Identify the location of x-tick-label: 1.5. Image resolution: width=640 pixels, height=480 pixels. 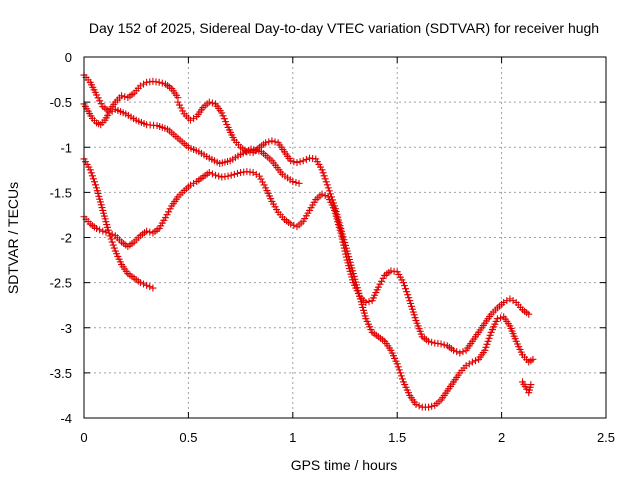
(397, 437).